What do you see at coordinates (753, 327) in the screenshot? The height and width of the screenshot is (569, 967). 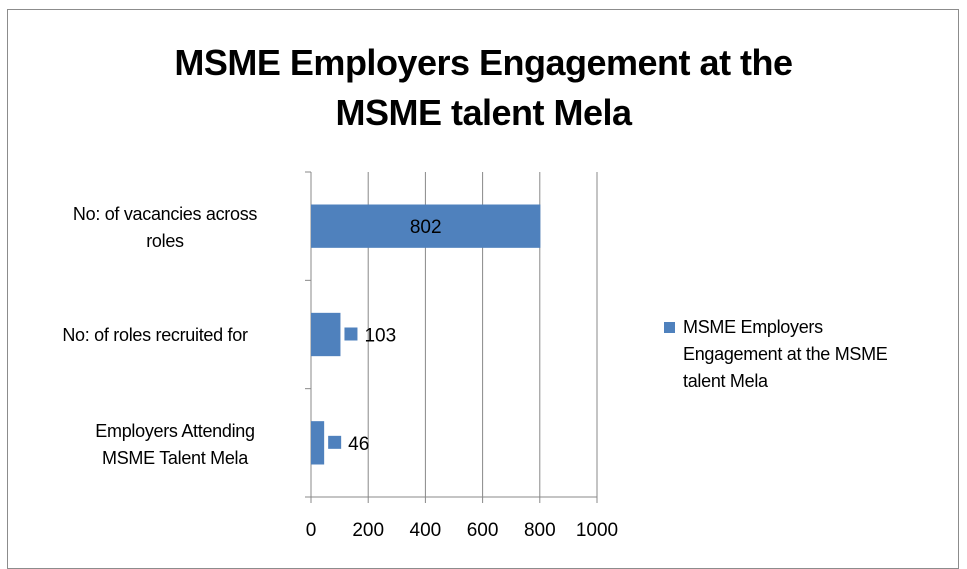 I see `legend-label-line: MSME Employers` at bounding box center [753, 327].